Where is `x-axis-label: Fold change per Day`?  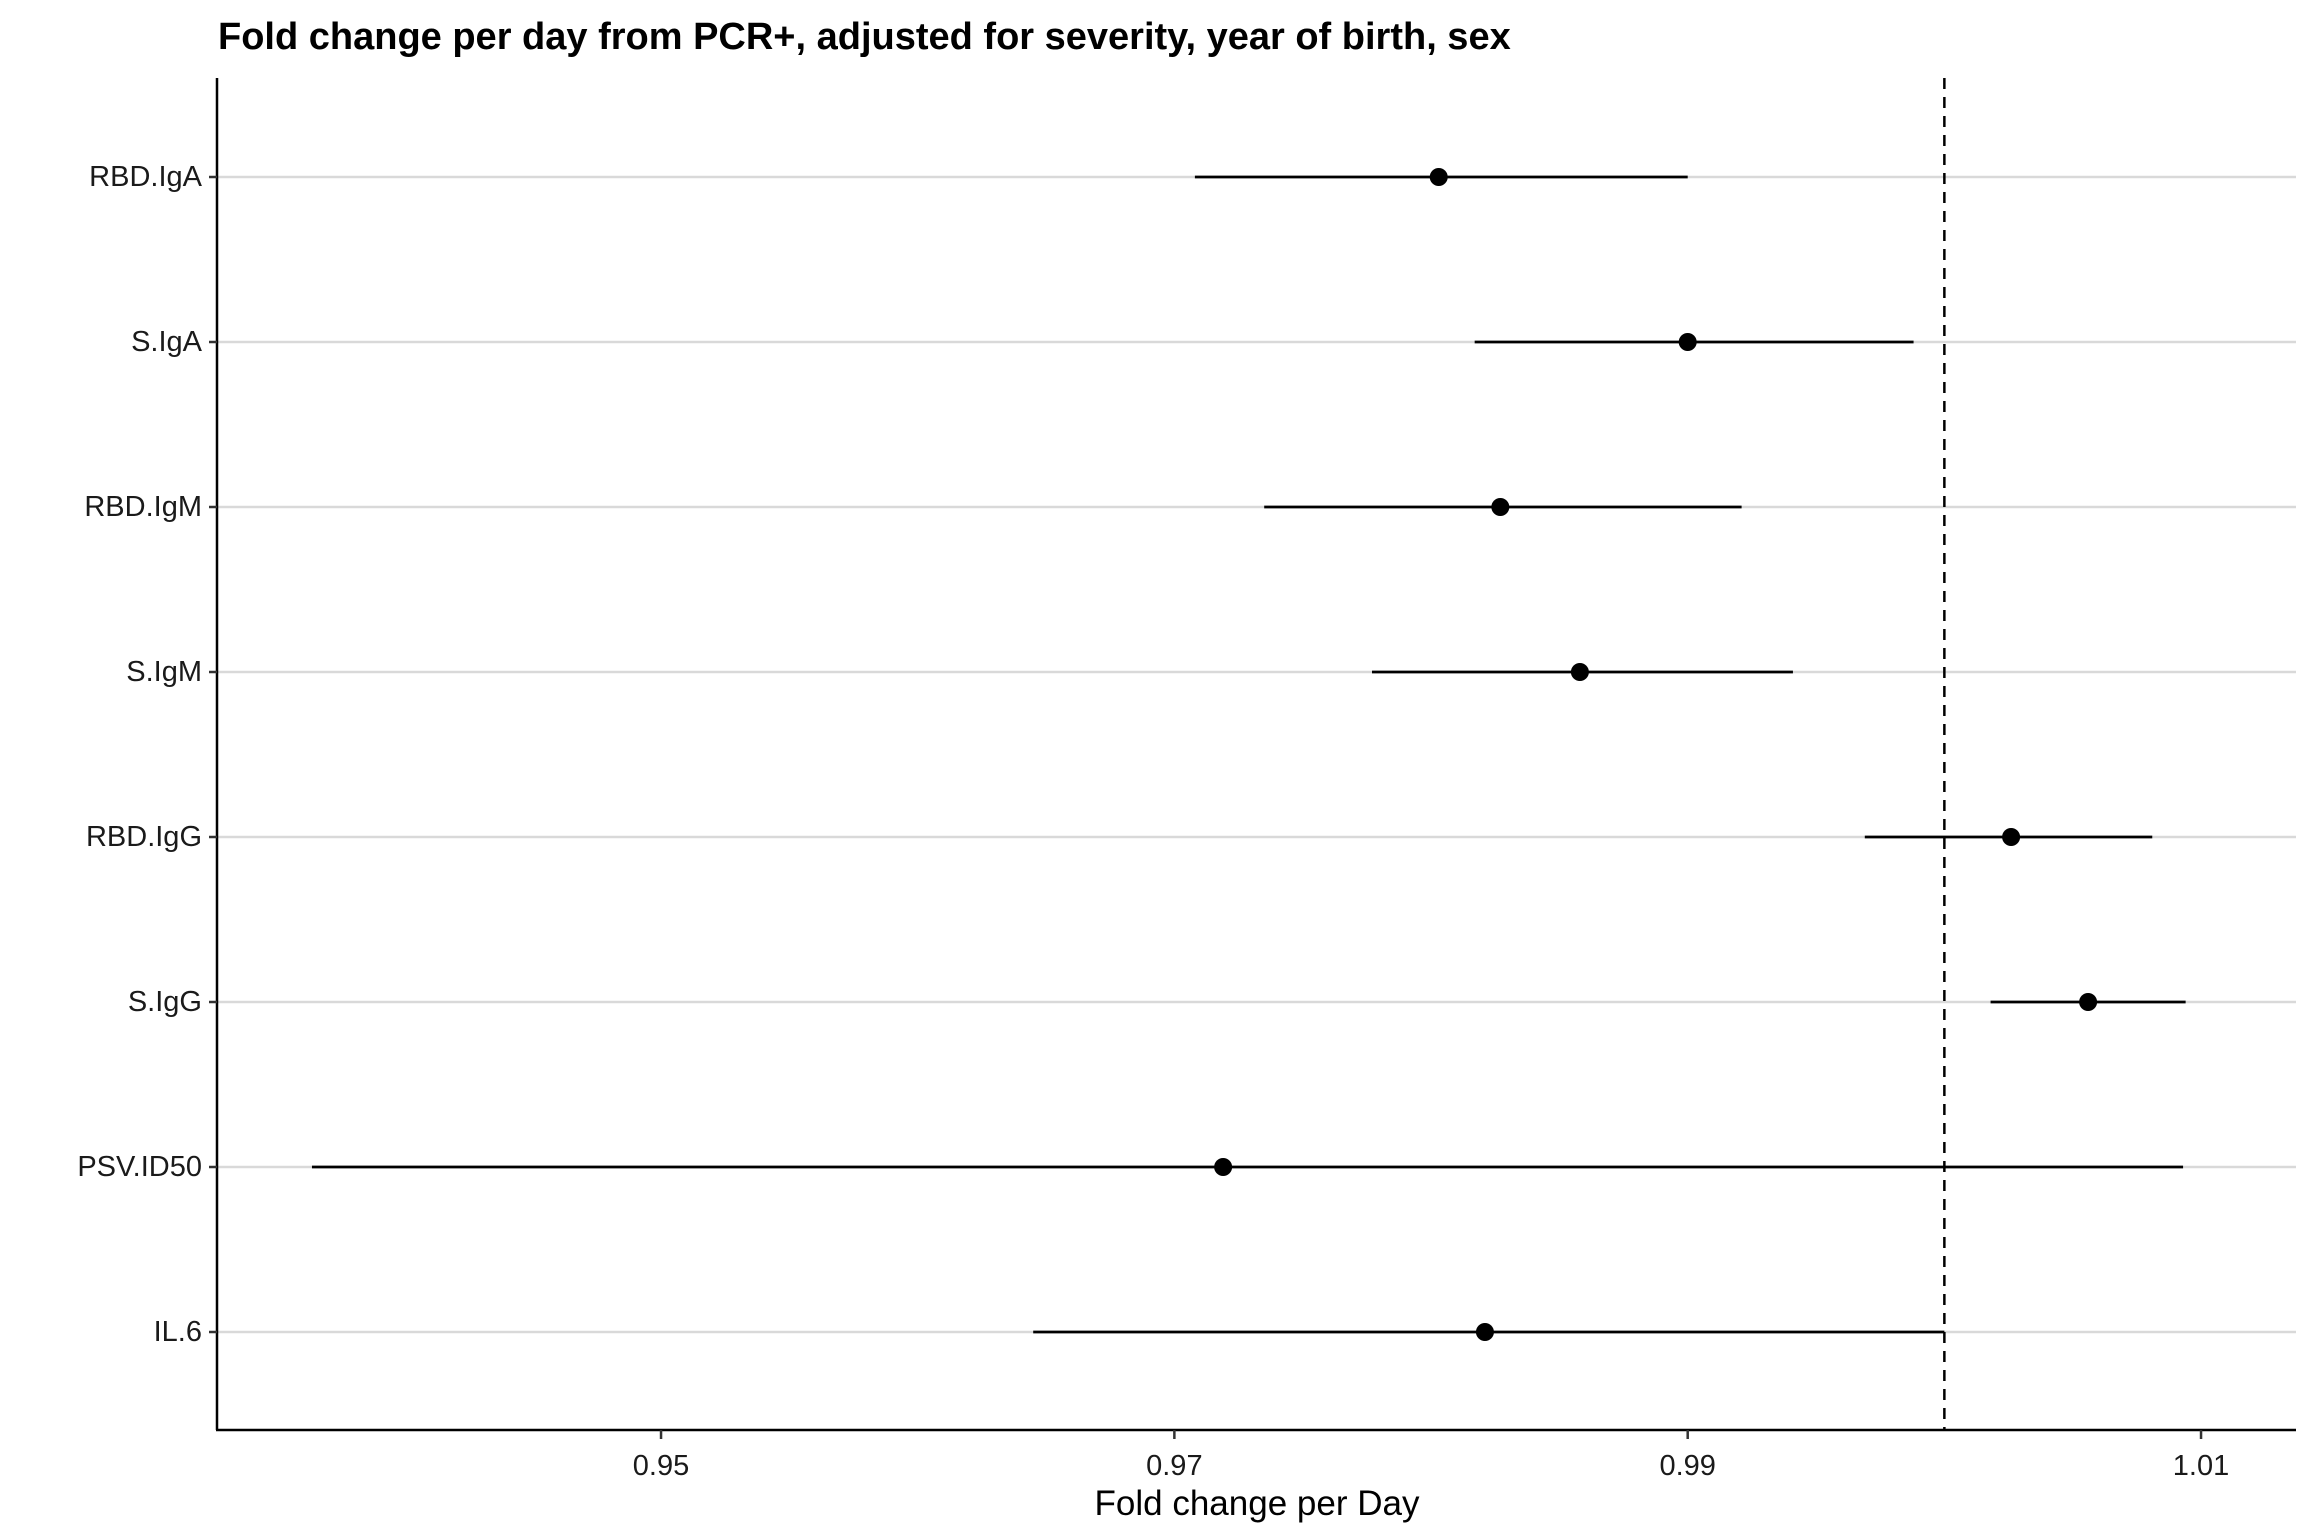
x-axis-label: Fold change per Day is located at coordinates (1257, 1503).